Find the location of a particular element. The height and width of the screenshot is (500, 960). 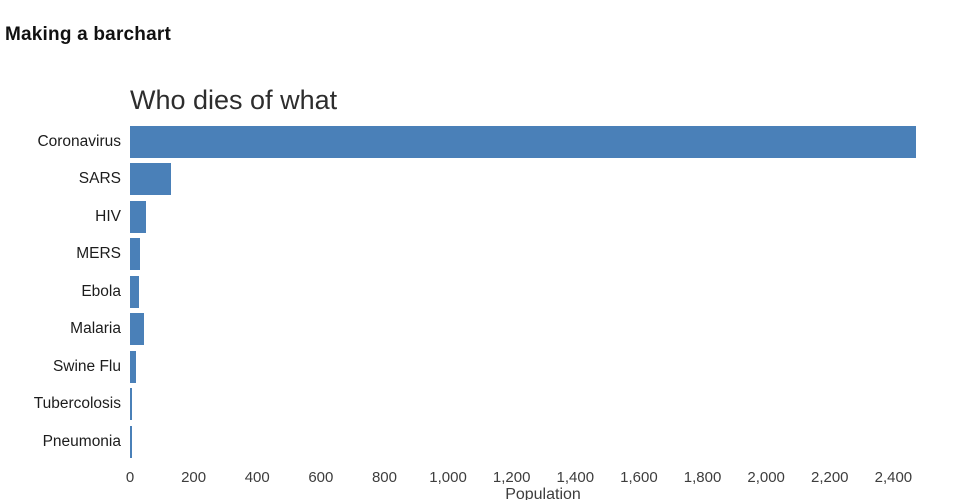

x-tick-label: 1,400 is located at coordinates (575, 477).